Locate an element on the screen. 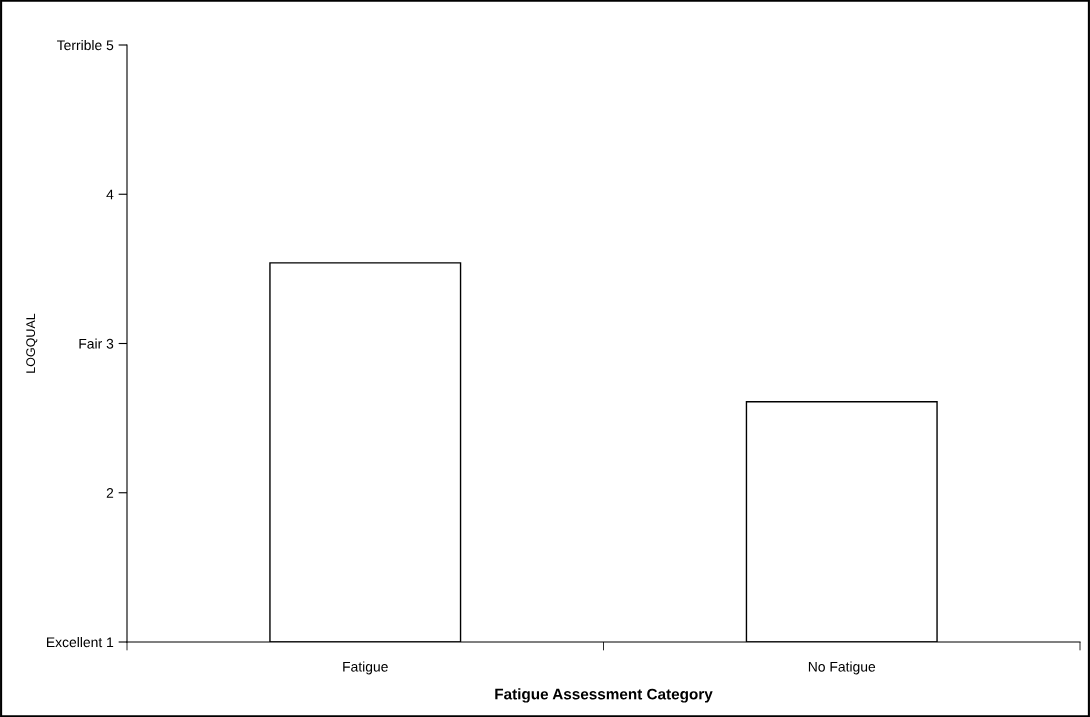  y-tick-label: Excellent 1 is located at coordinates (80, 642).